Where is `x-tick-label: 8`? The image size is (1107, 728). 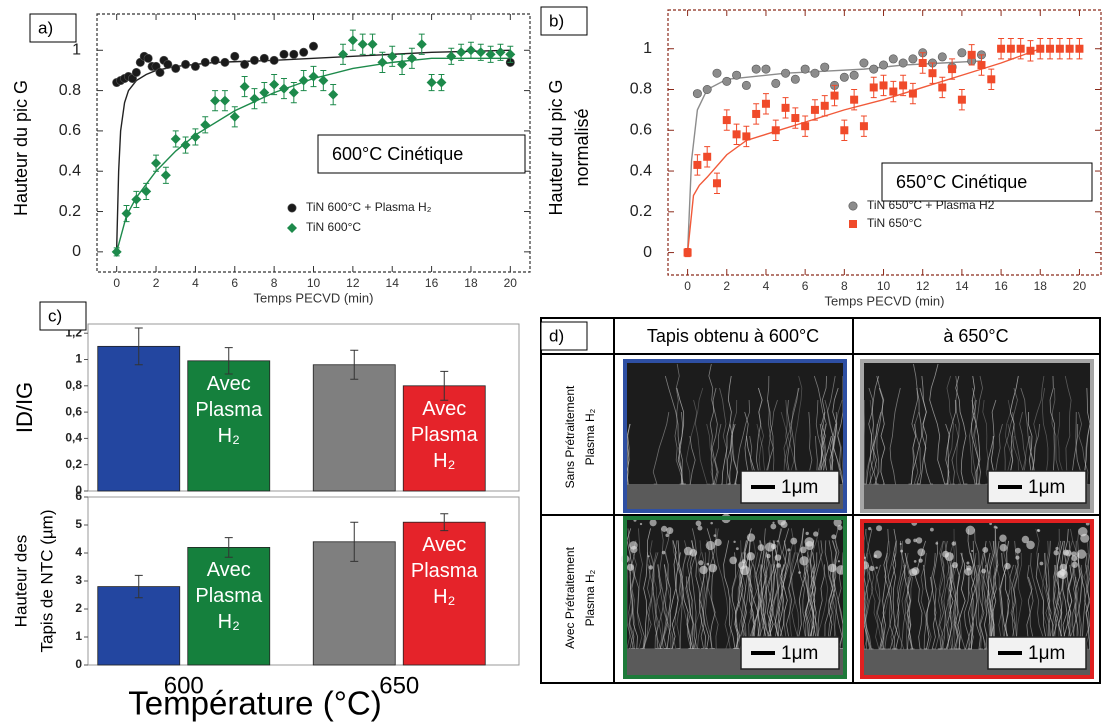
x-tick-label: 8 is located at coordinates (274, 283).